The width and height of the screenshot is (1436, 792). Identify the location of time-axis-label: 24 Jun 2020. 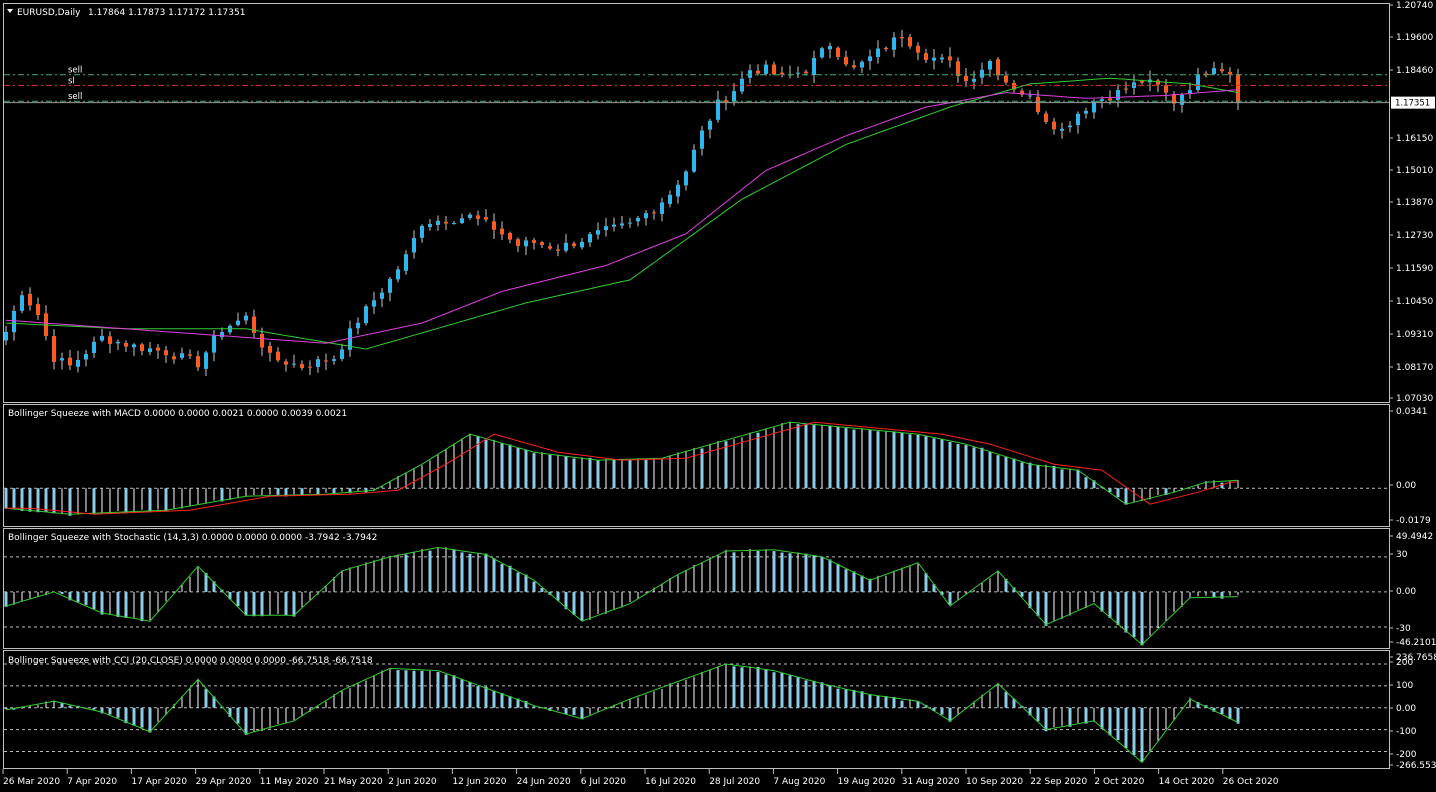
(544, 782).